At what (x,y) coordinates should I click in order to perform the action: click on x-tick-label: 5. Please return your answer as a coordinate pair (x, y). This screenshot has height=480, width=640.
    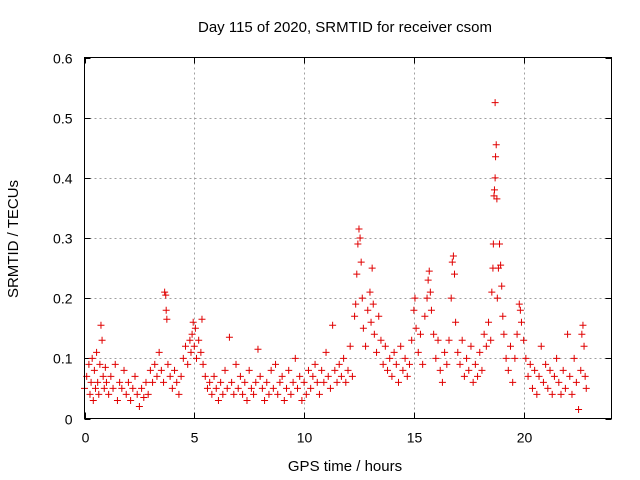
    Looking at the image, I should click on (195, 438).